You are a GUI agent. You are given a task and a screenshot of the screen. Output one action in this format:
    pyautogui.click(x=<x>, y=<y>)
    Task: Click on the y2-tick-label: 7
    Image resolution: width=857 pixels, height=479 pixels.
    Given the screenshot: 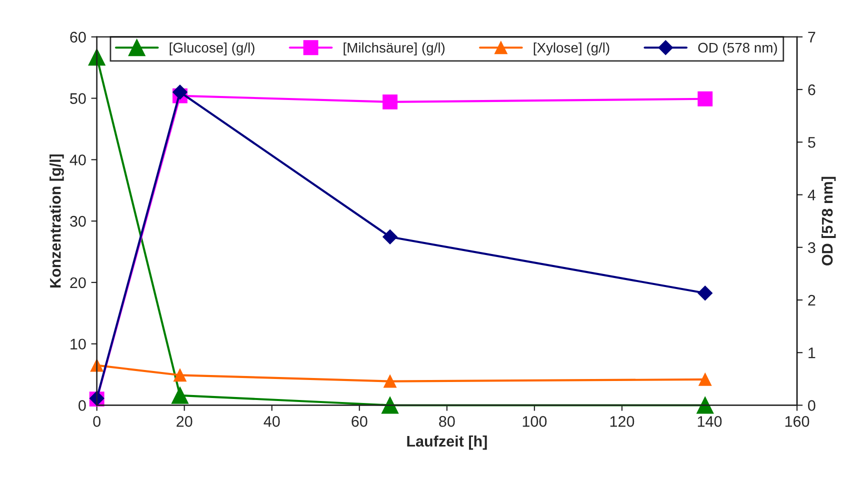 What is the action you would take?
    pyautogui.click(x=812, y=37)
    